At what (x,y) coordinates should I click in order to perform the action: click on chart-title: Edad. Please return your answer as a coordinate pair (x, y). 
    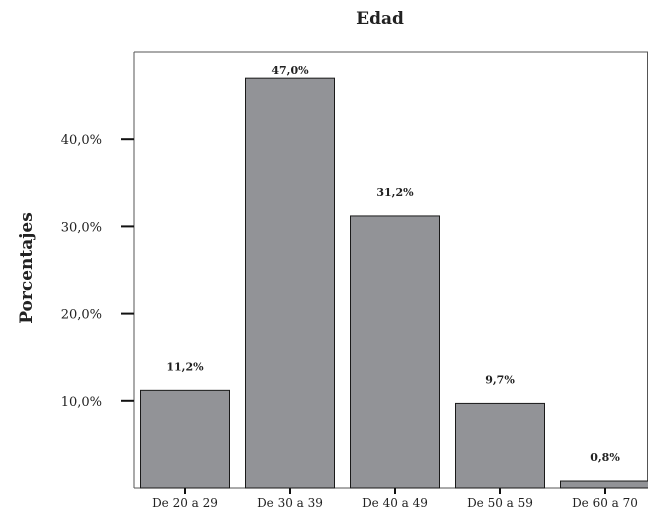
    Looking at the image, I should click on (380, 19).